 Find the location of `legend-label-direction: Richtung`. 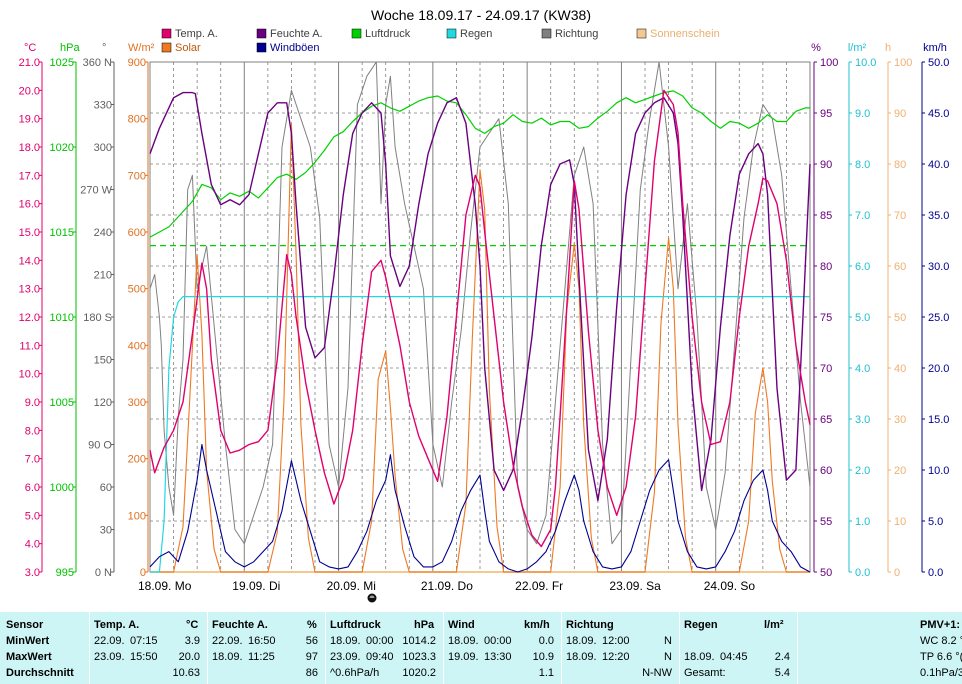

legend-label-direction: Richtung is located at coordinates (576, 34).